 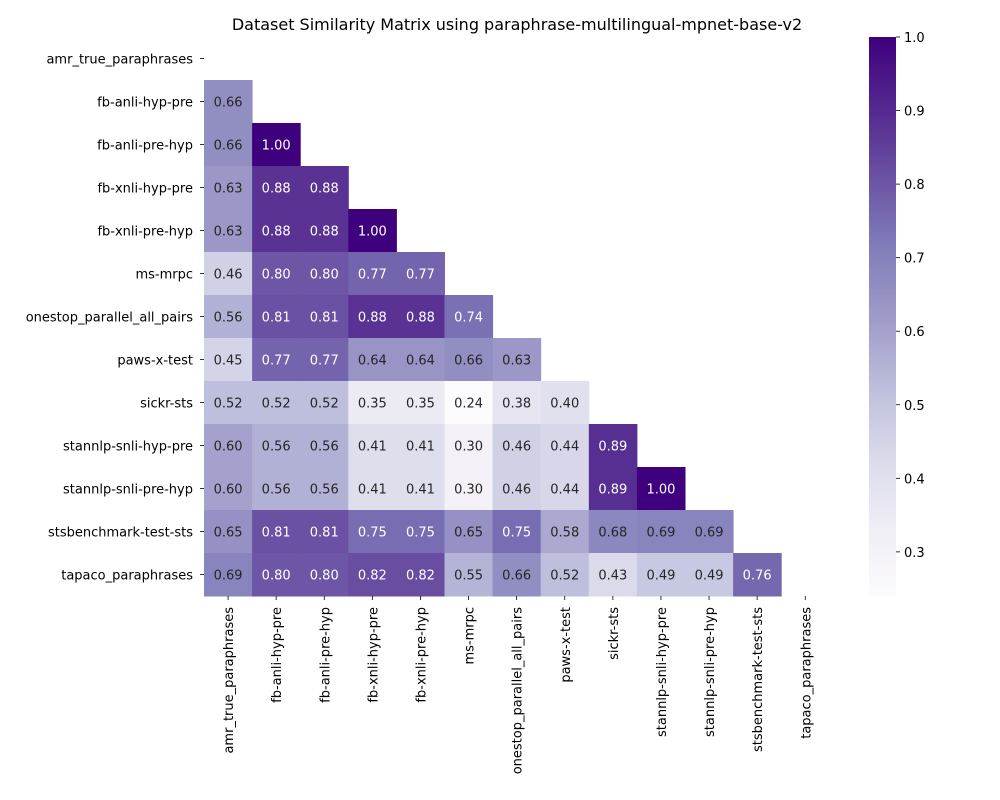 I want to click on y-tick-label: fb-anli-hyp-pre, so click(x=145, y=103).